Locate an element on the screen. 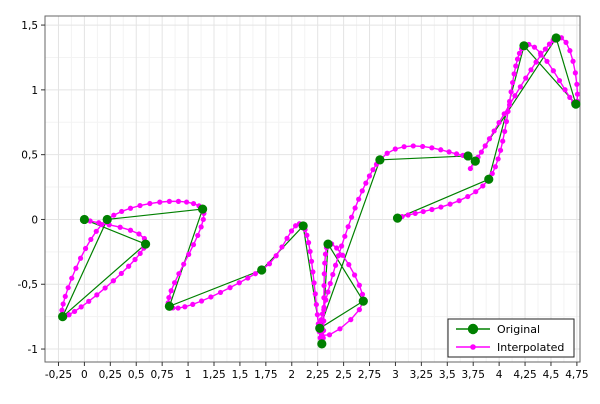 This screenshot has width=600, height=404. x-tick-label: 4,75 is located at coordinates (576, 375).